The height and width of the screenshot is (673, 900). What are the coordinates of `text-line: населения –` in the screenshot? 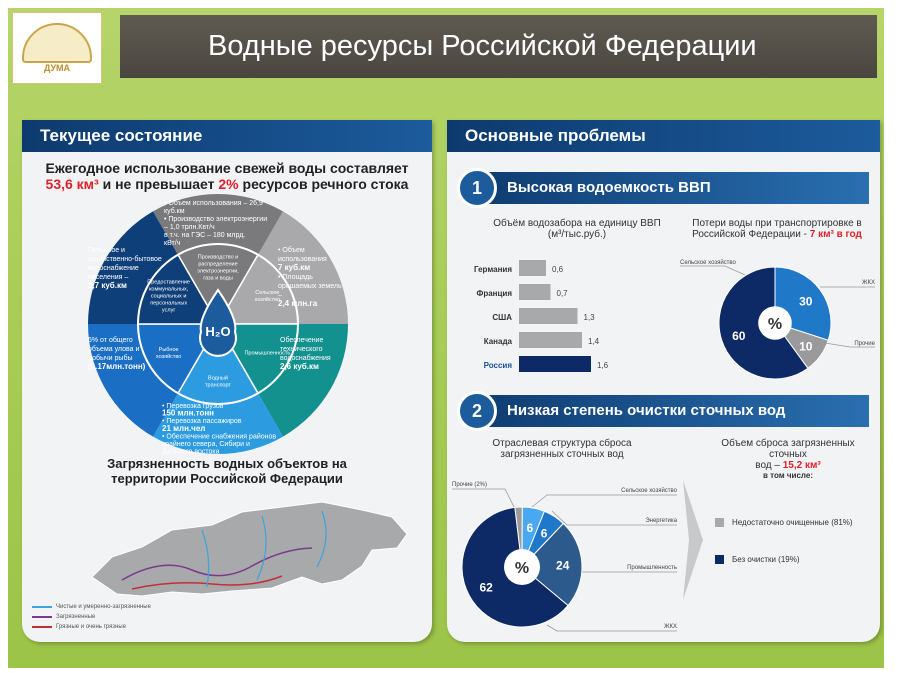 It's located at (108, 277).